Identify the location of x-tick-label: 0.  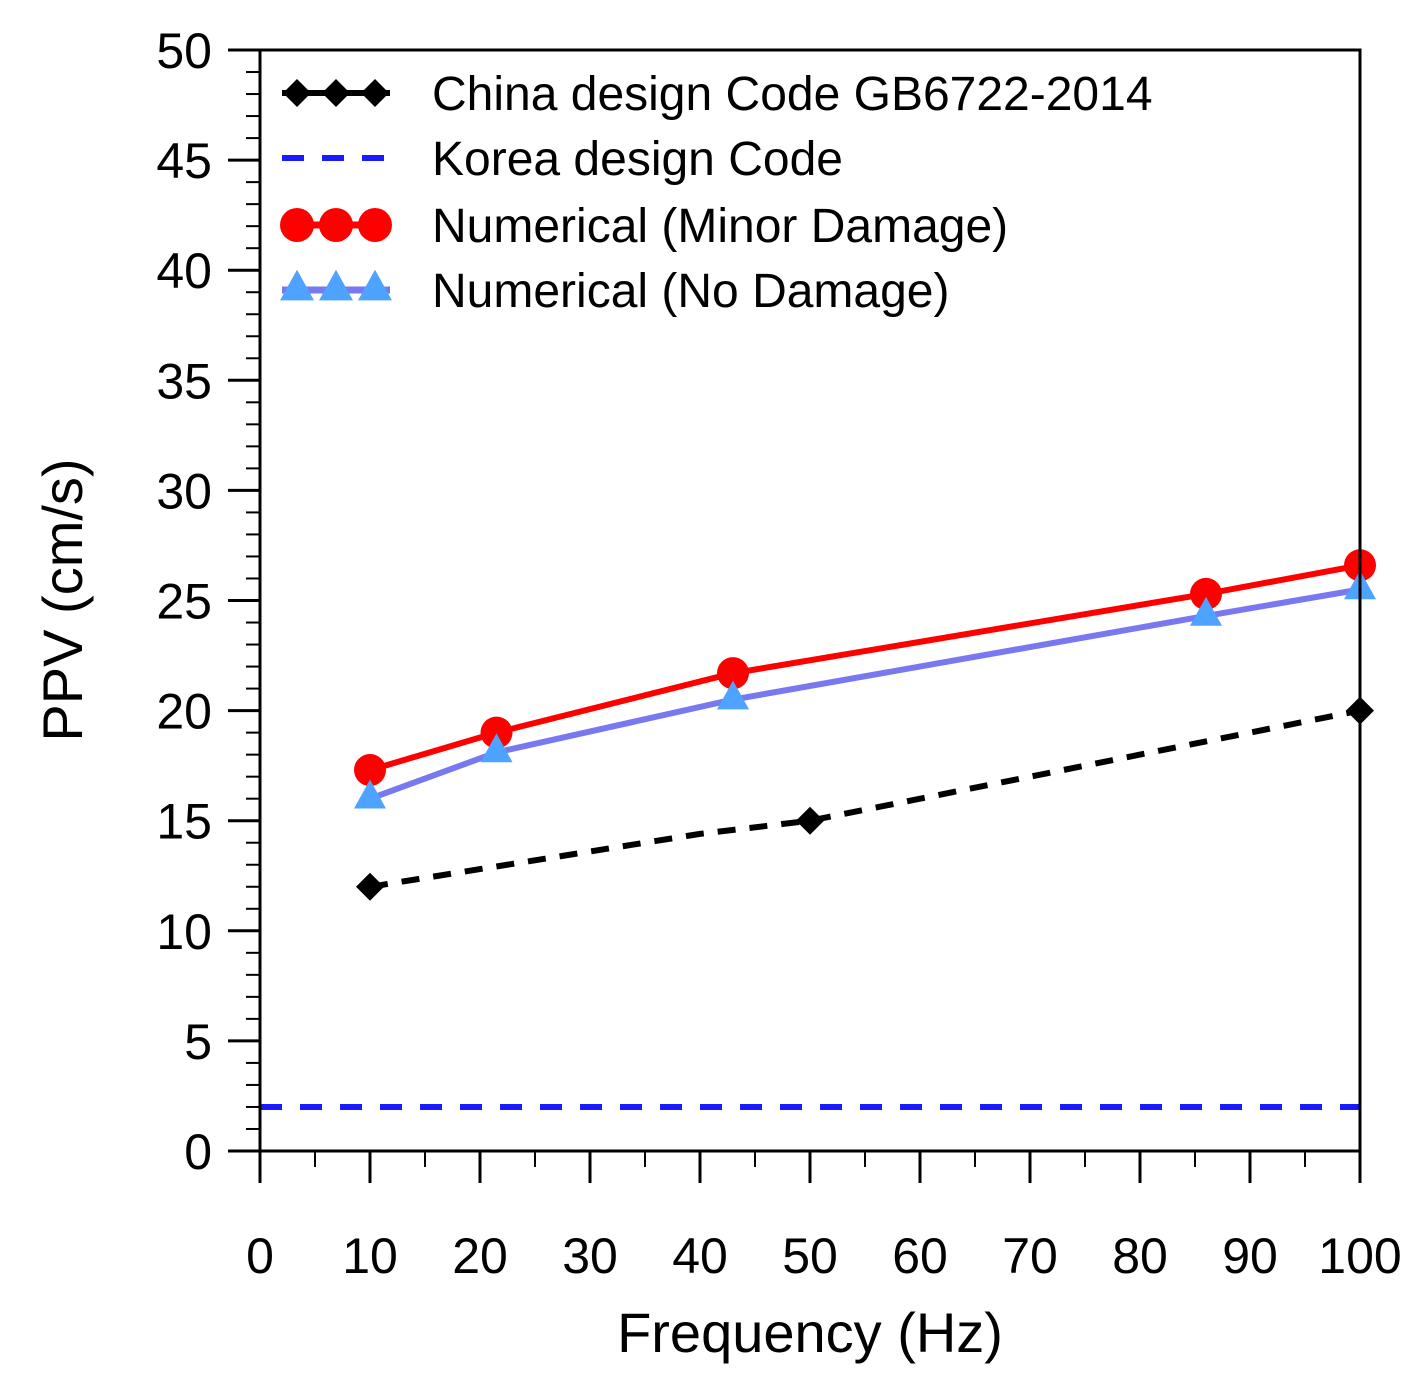
(260, 1256).